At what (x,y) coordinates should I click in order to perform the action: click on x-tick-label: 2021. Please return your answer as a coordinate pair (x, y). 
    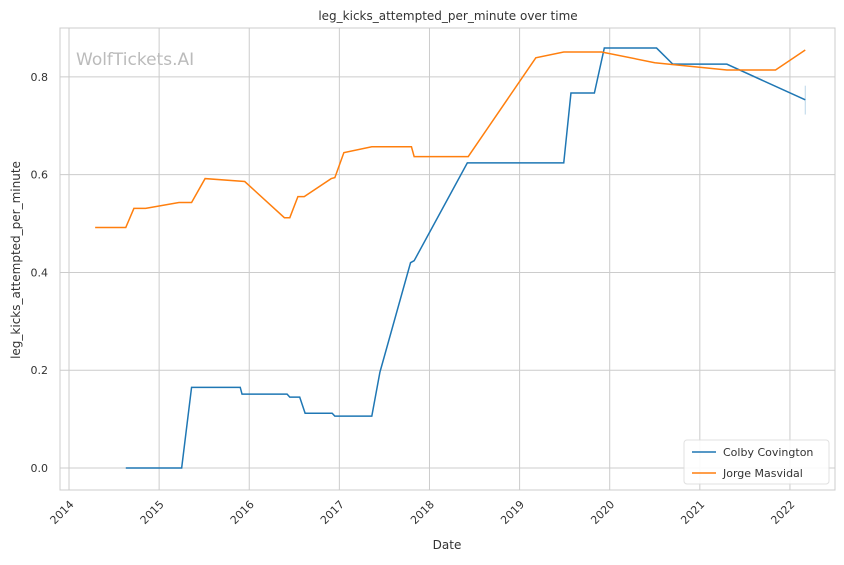
    Looking at the image, I should click on (692, 512).